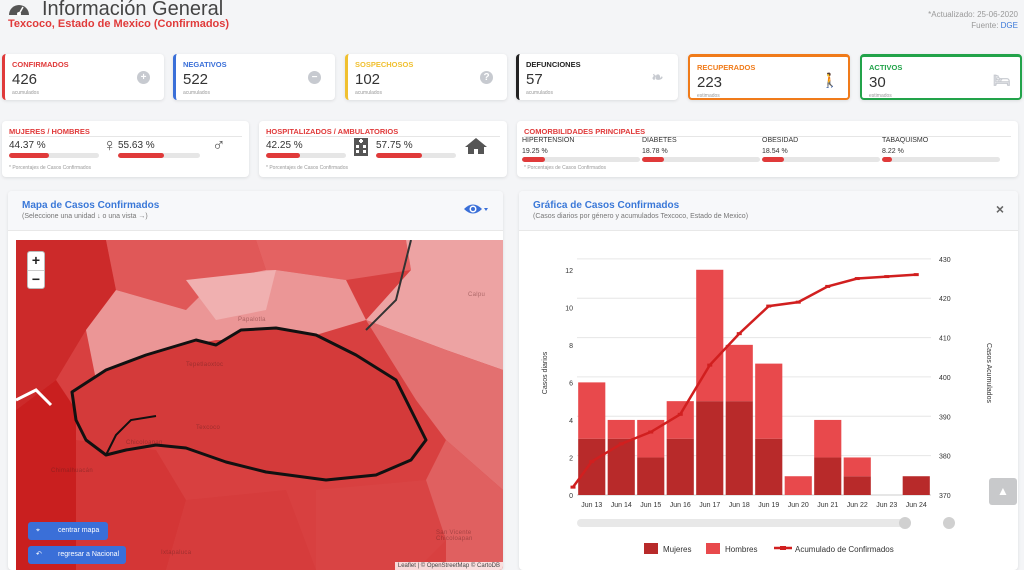  I want to click on right-tick-label: 370, so click(945, 496).